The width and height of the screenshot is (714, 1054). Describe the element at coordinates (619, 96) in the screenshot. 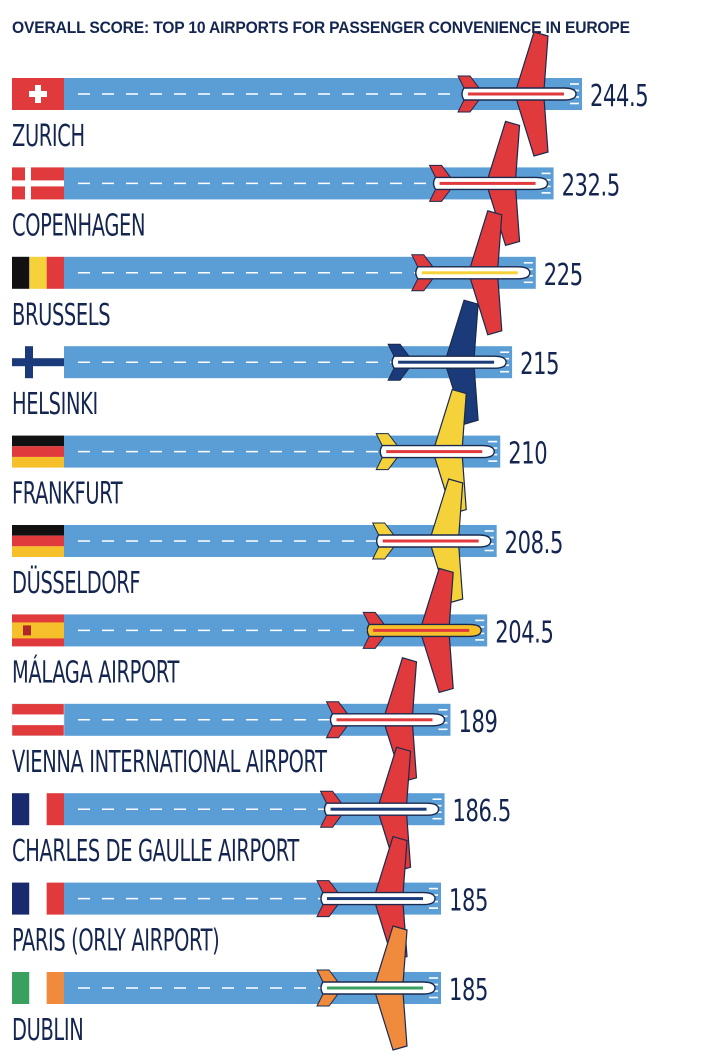

I see `value-label: 244.5` at that location.